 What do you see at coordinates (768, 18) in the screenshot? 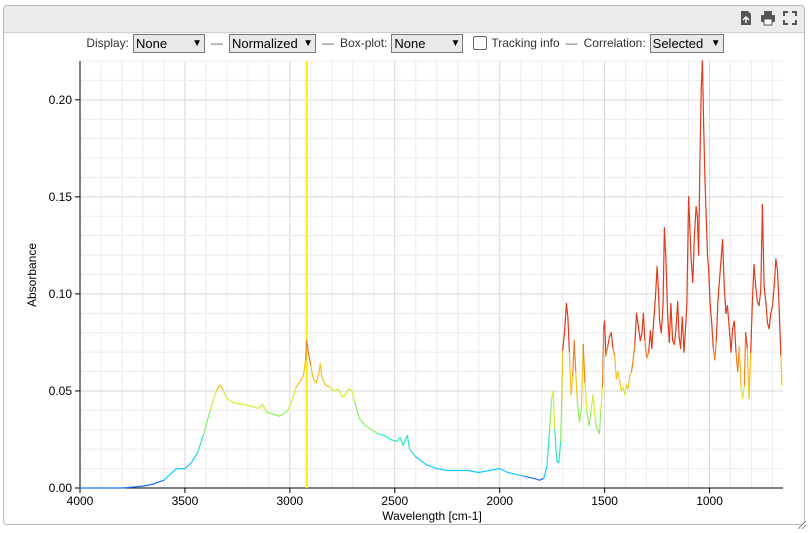
I see `print-icon` at bounding box center [768, 18].